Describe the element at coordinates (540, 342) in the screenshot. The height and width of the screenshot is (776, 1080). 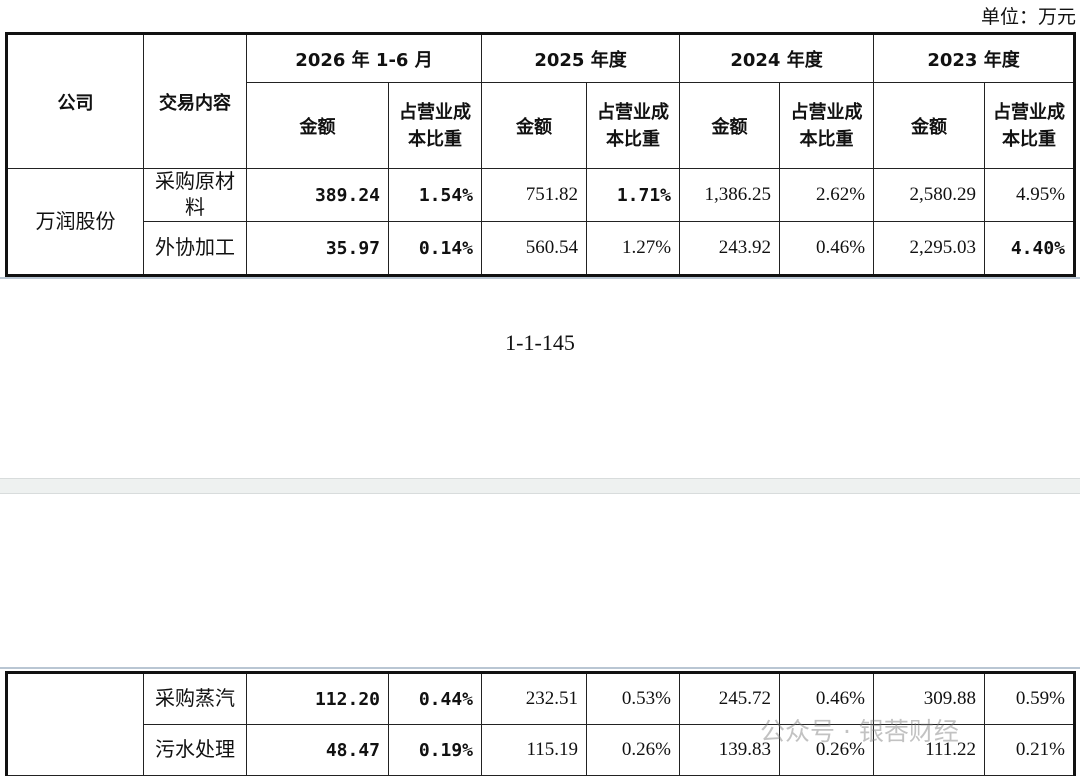
I see `page-number: 1-1-145` at that location.